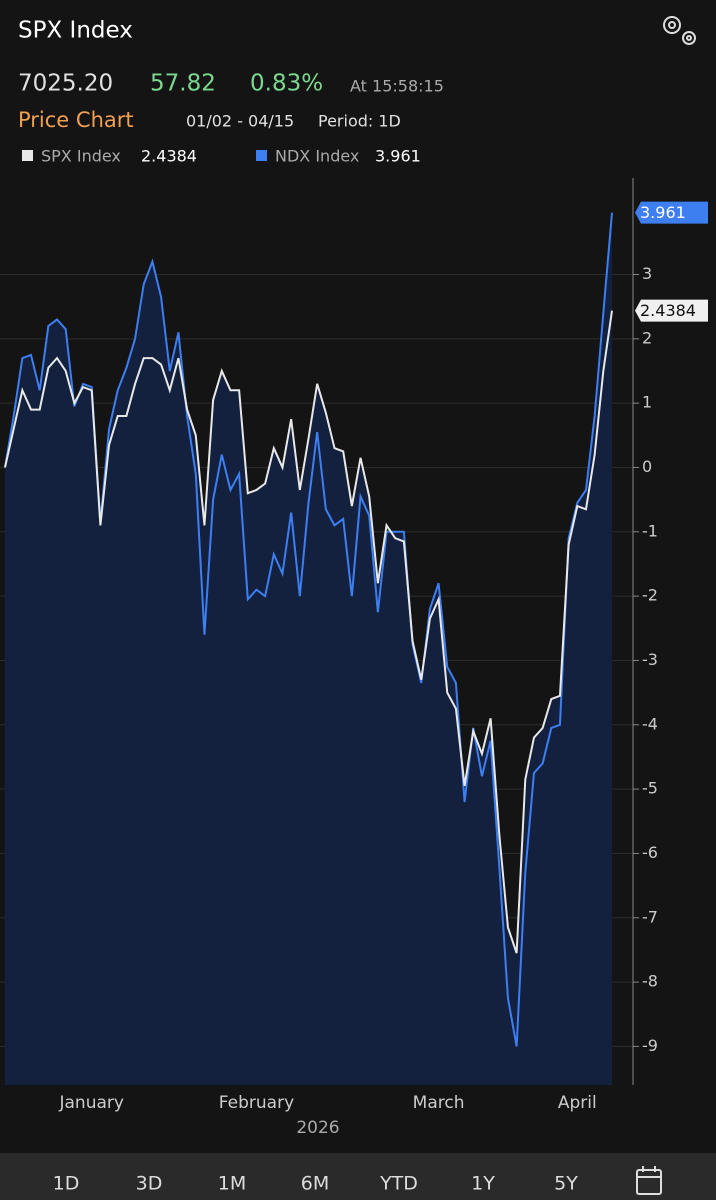  What do you see at coordinates (317, 1128) in the screenshot?
I see `x-axis-label: 2026` at bounding box center [317, 1128].